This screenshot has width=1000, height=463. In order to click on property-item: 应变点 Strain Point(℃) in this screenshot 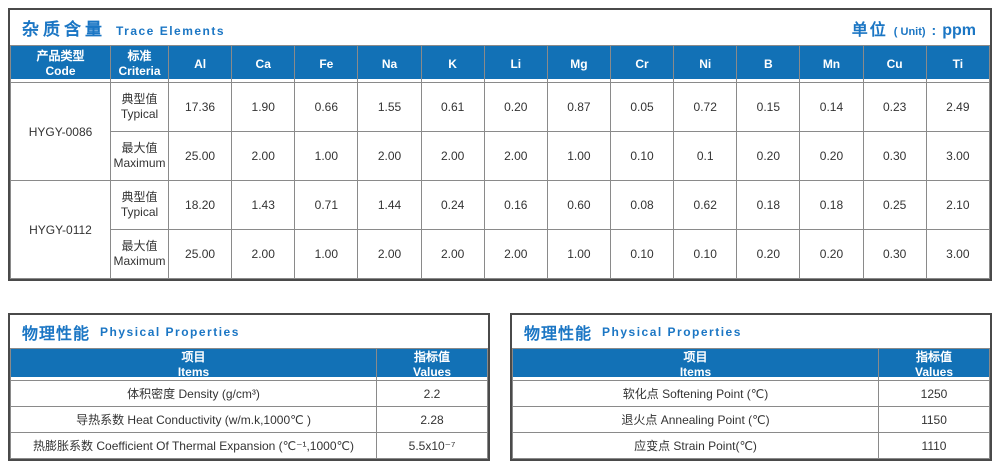, I will do `click(695, 445)`.